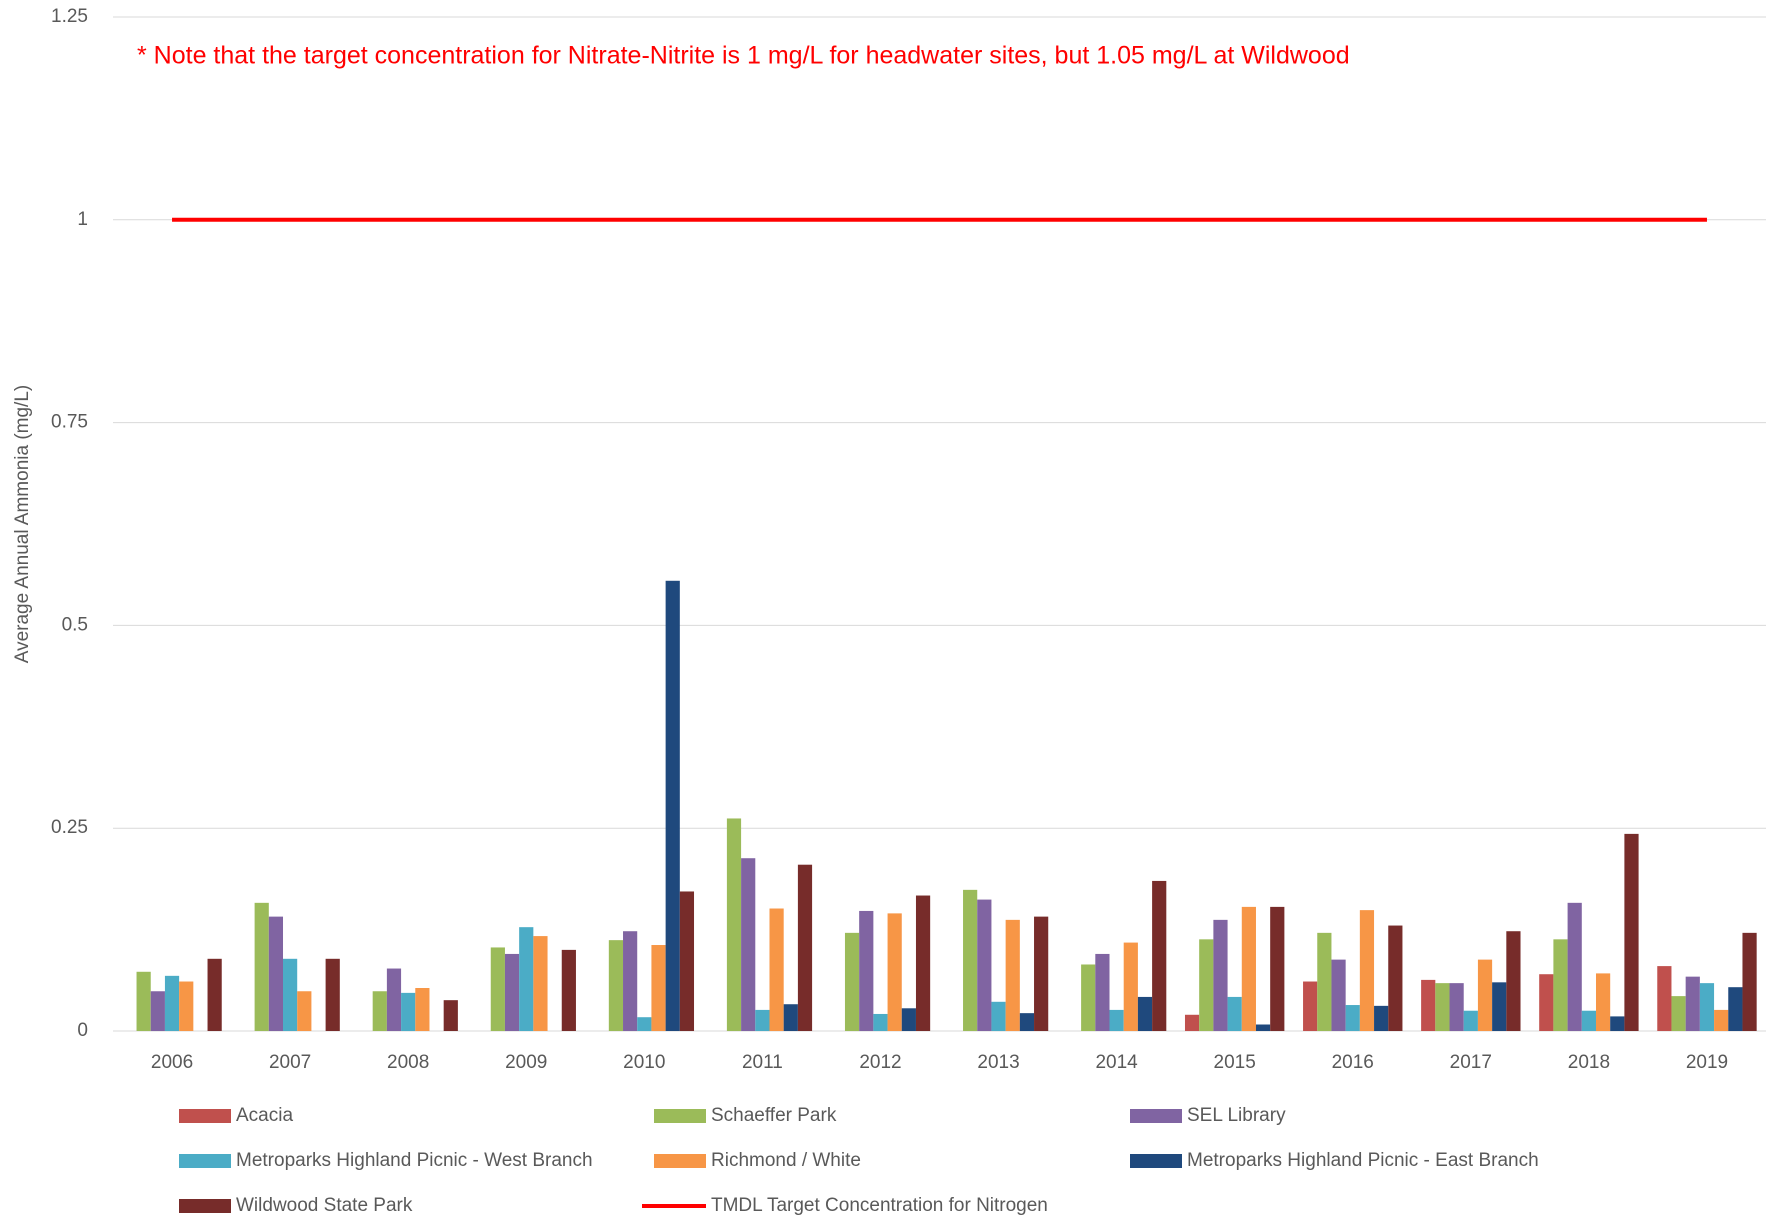 This screenshot has height=1225, width=1772. What do you see at coordinates (414, 1160) in the screenshot?
I see `legend-label: Metroparks Highland Picnic - West Branch` at bounding box center [414, 1160].